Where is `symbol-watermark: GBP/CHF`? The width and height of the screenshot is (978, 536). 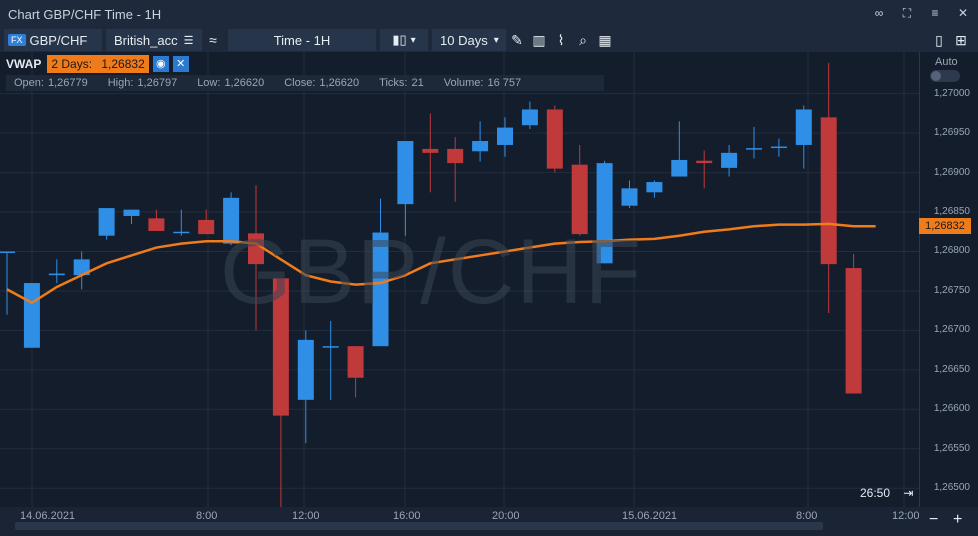 symbol-watermark: GBP/CHF is located at coordinates (431, 272).